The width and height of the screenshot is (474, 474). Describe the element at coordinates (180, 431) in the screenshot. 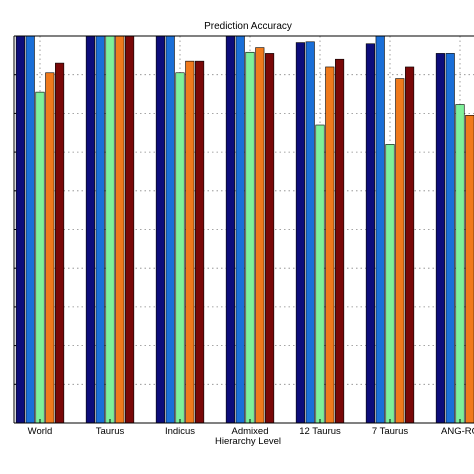

I see `x-tick-label: Indicus` at that location.